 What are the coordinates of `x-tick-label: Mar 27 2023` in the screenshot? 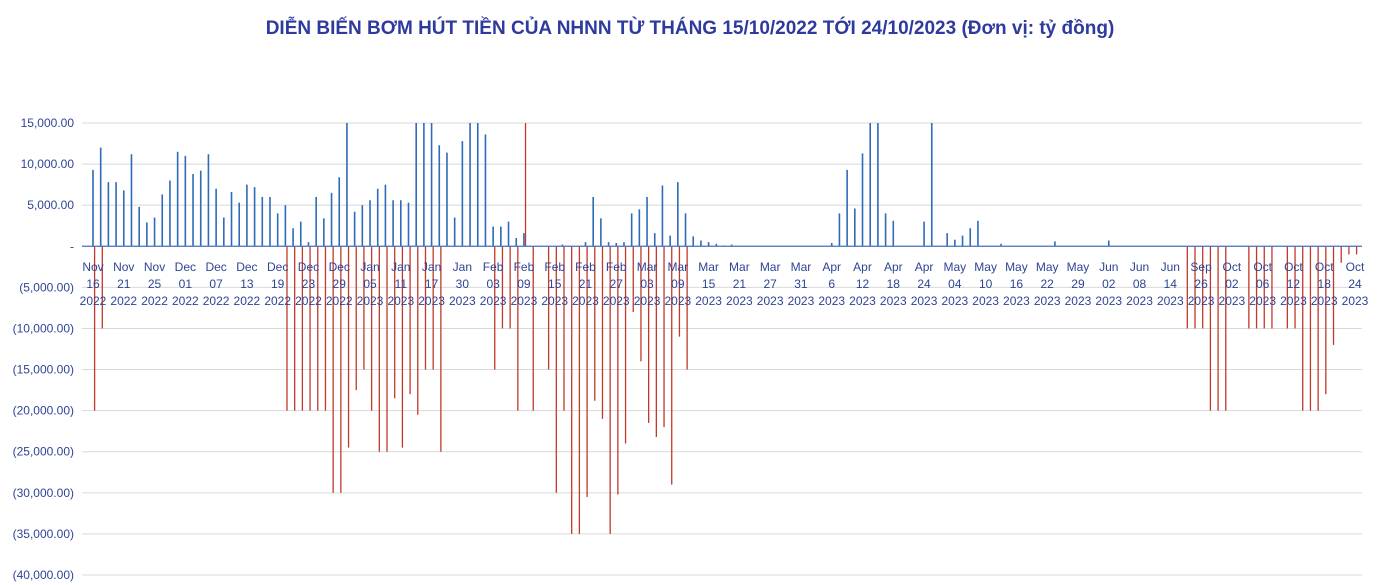 It's located at (770, 284).